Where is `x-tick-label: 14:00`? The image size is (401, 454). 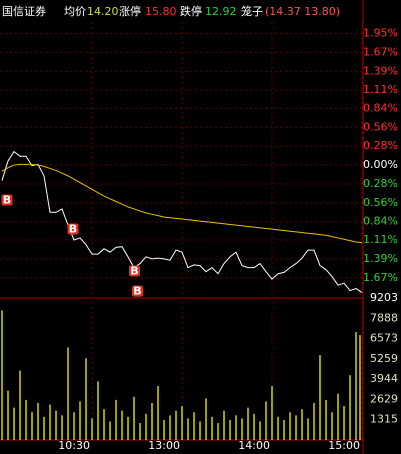 x-tick-label: 14:00 is located at coordinates (254, 445).